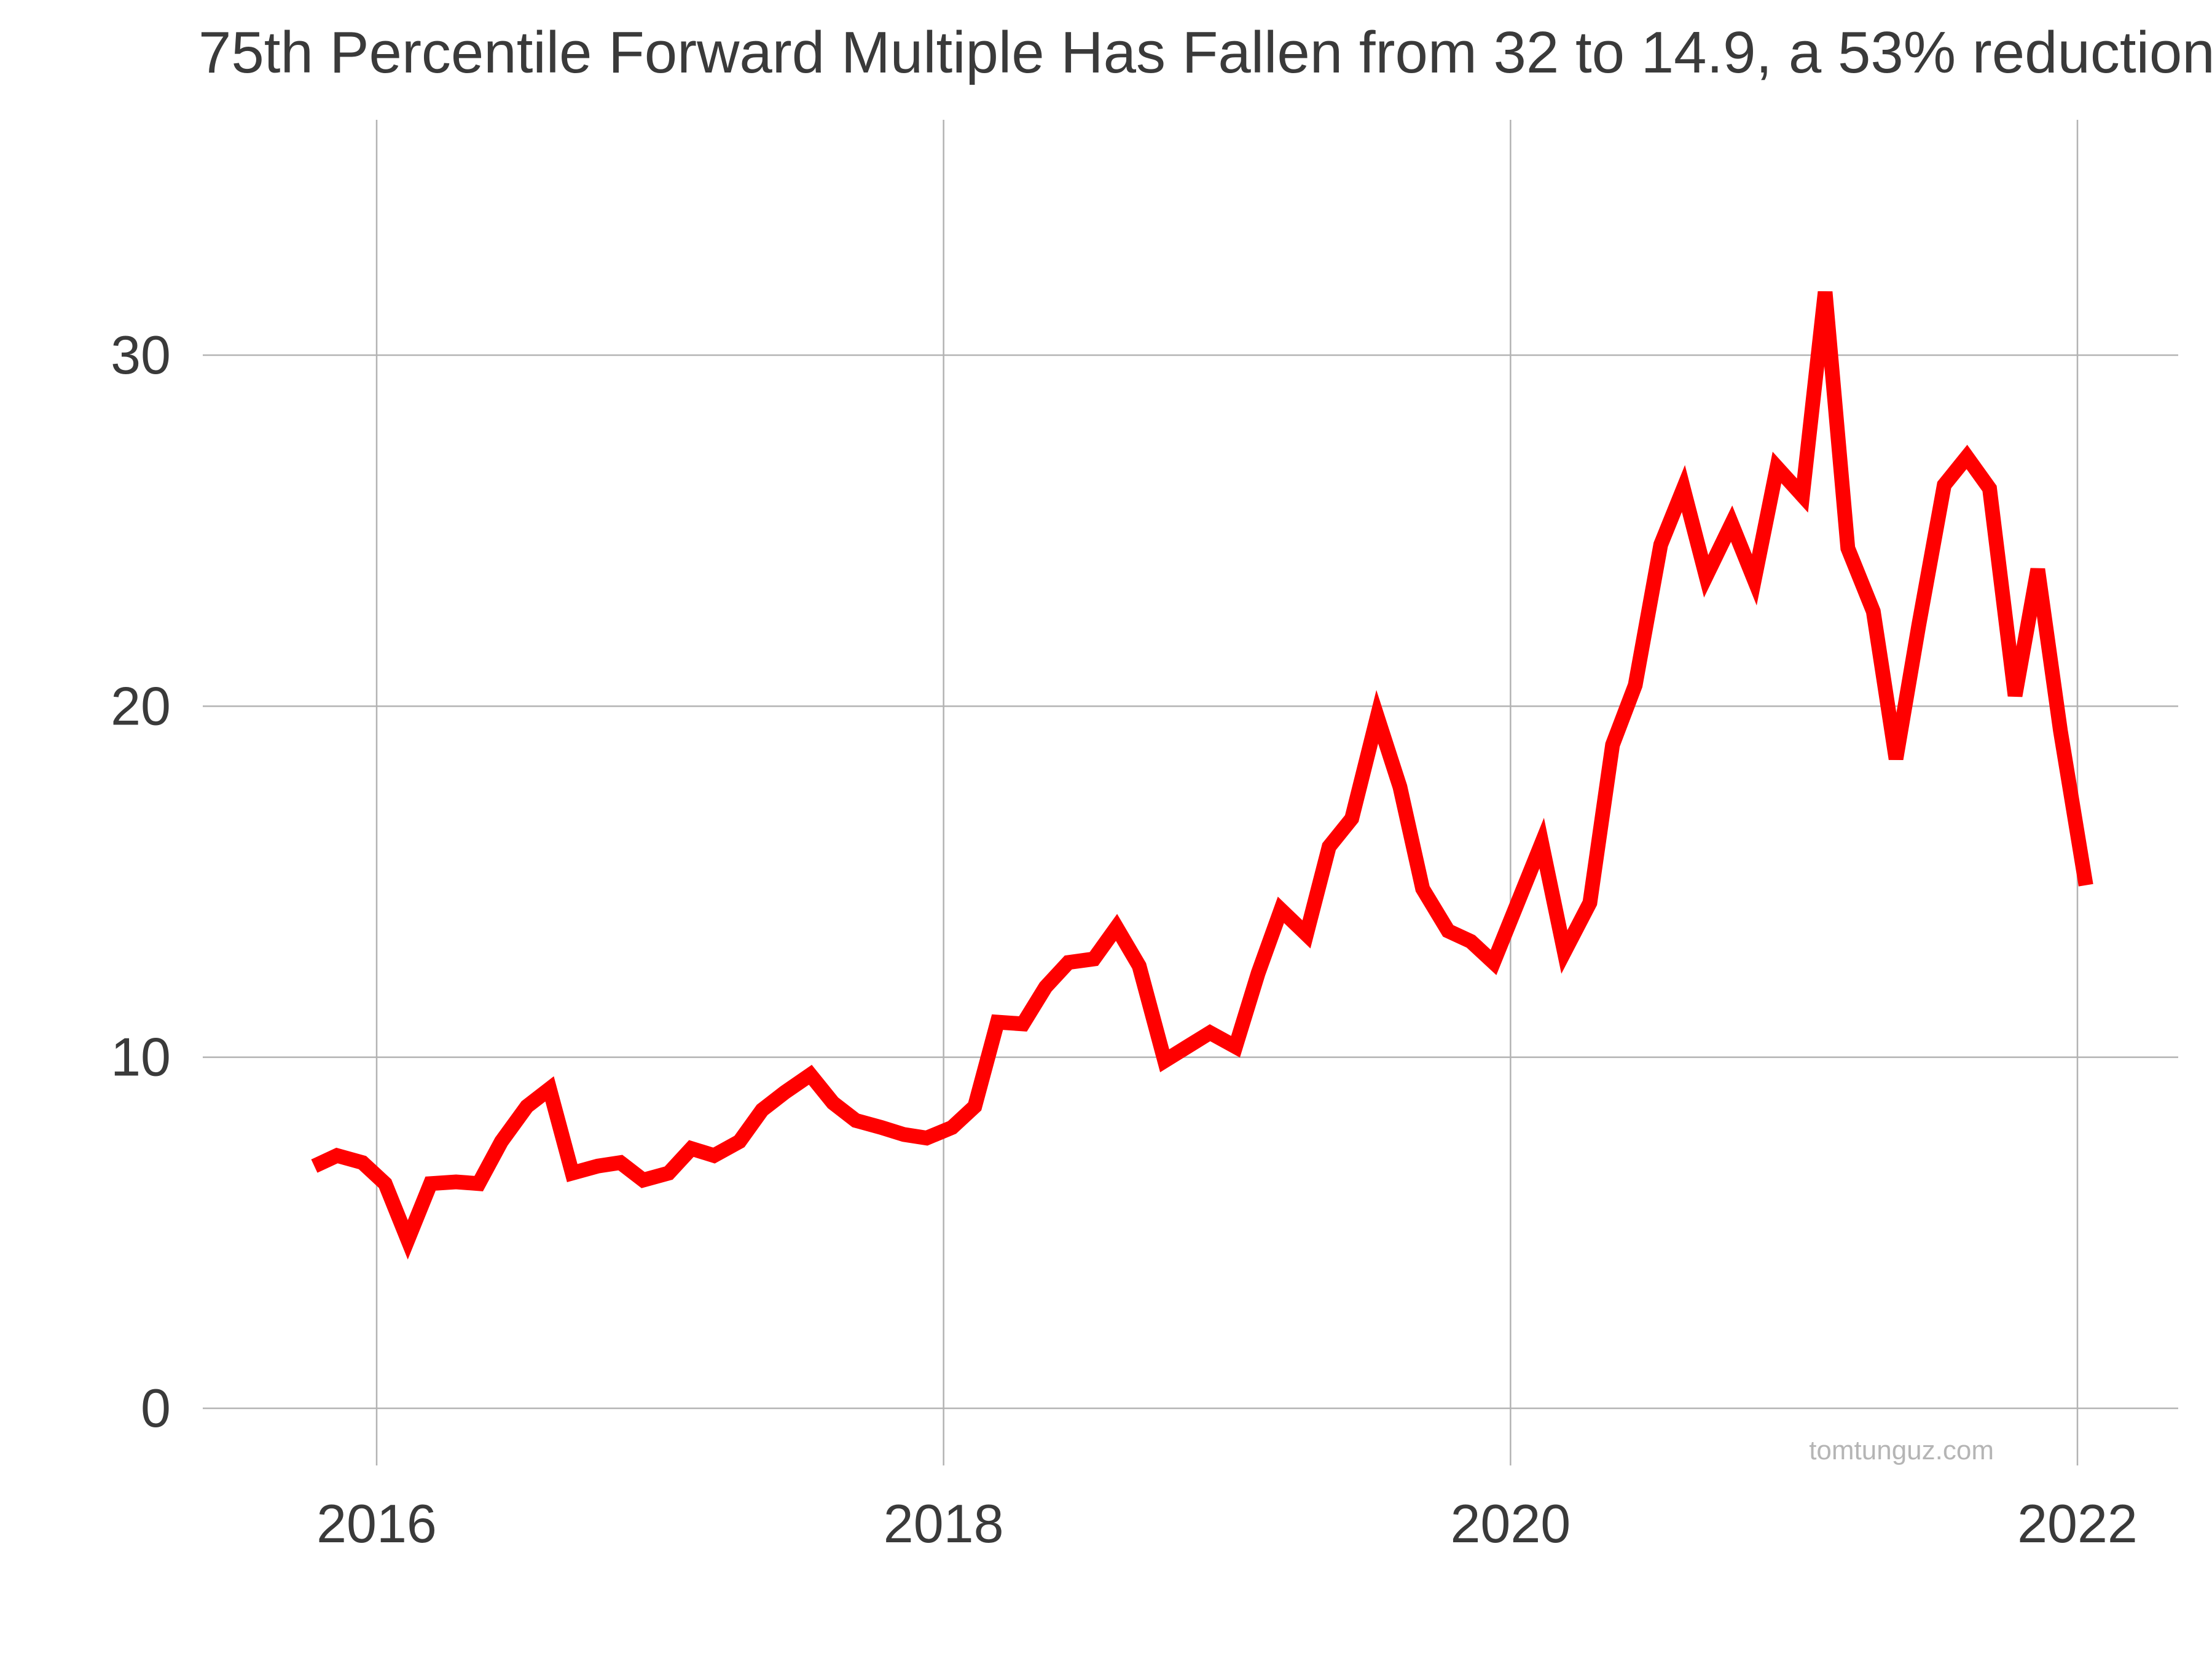 Image resolution: width=2212 pixels, height=1659 pixels. What do you see at coordinates (141, 705) in the screenshot?
I see `y-tick-label: 20` at bounding box center [141, 705].